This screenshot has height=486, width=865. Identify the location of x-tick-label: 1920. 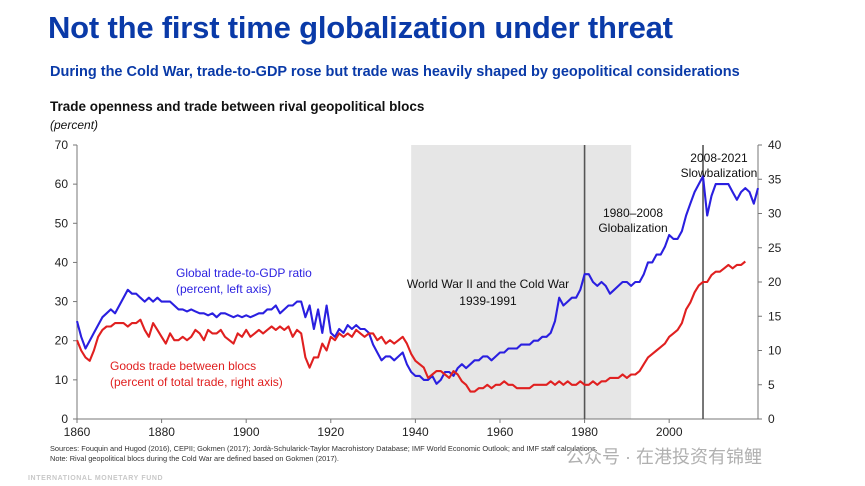
(330, 432).